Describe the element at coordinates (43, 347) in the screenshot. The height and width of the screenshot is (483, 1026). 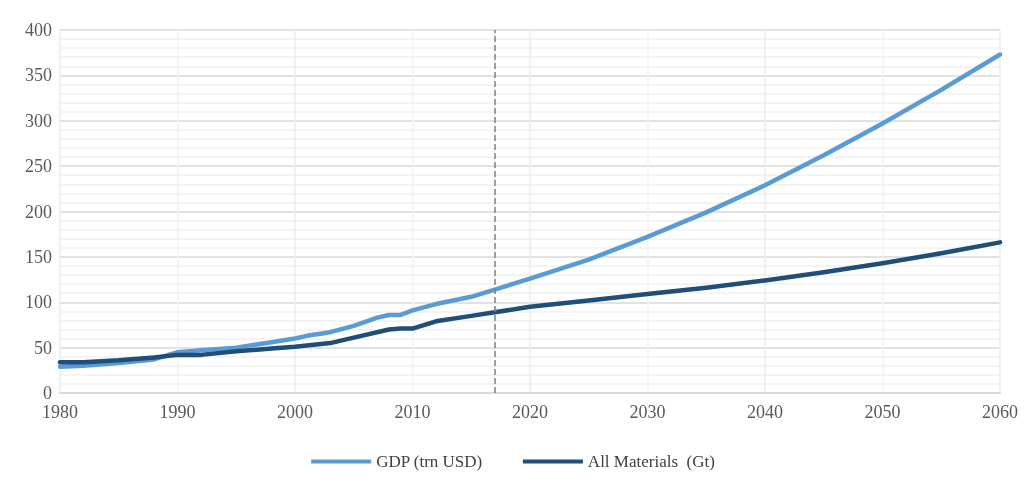
I see `y-tick-label: 50` at that location.